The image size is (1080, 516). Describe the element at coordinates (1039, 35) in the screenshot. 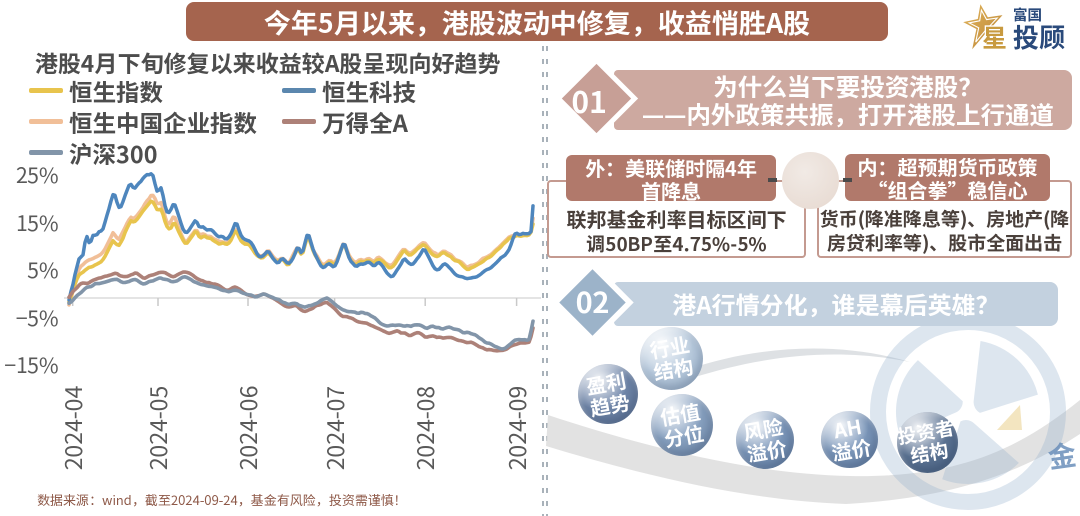

I see `svg-text: 投顾` at that location.